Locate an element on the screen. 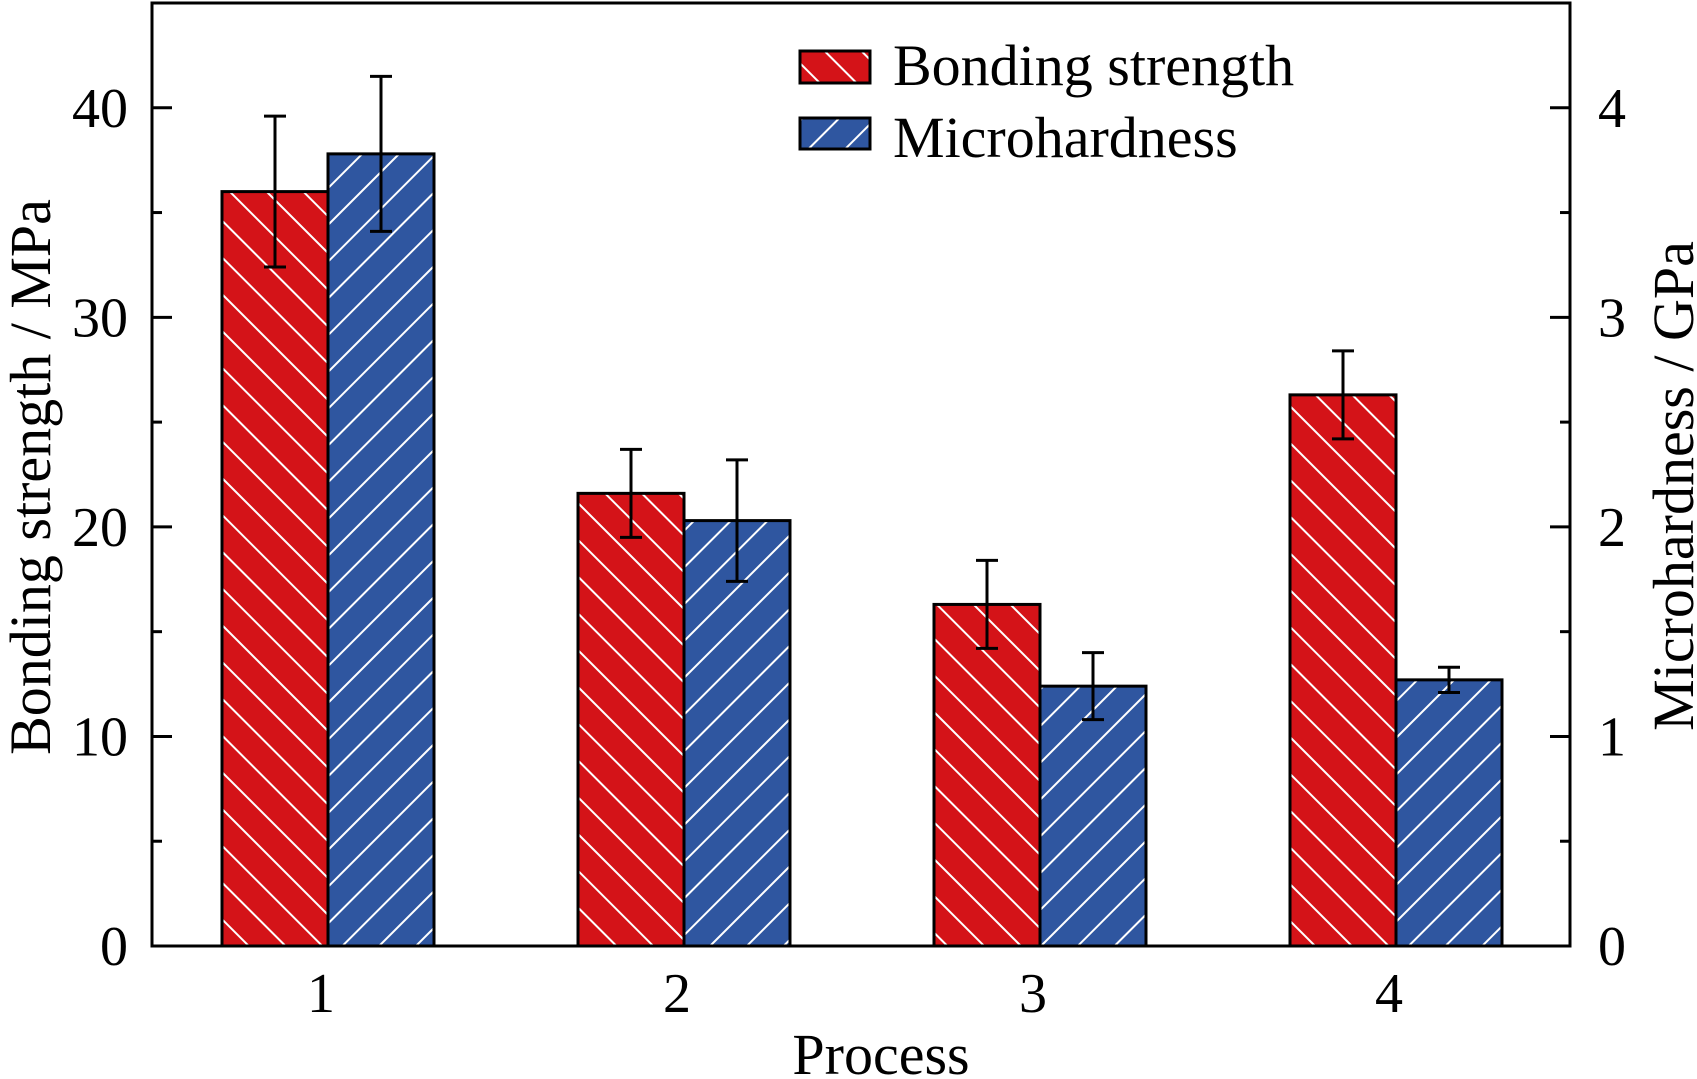  y-tick-label-right: 4 is located at coordinates (1612, 109).